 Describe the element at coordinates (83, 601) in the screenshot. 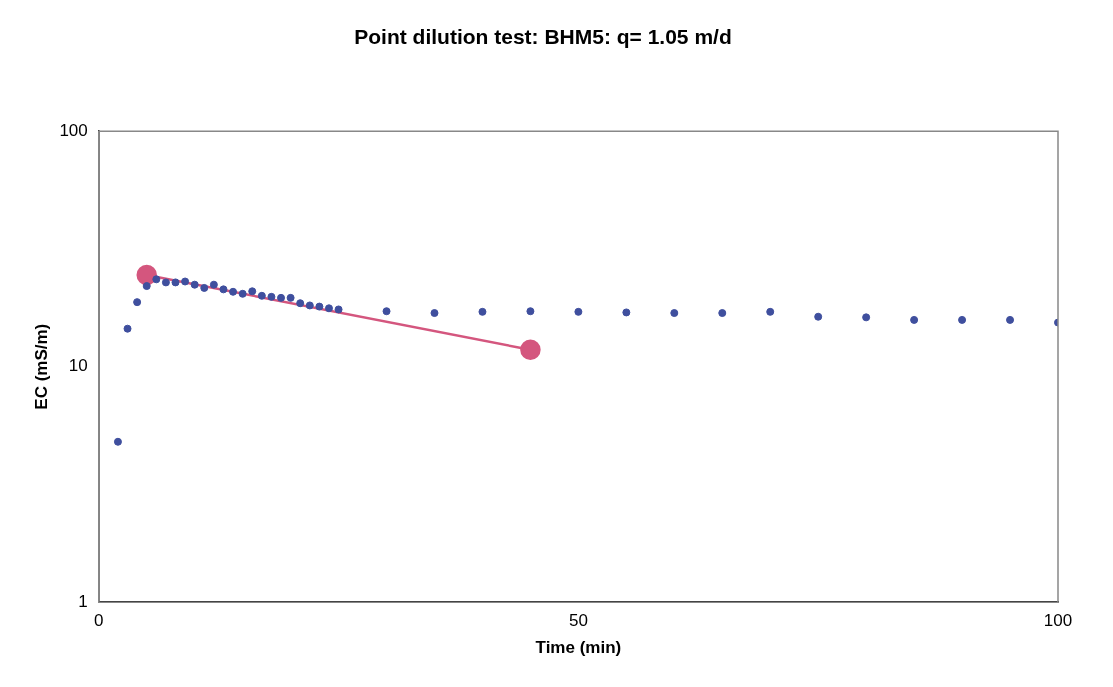

I see `y-tick-label: 1` at that location.